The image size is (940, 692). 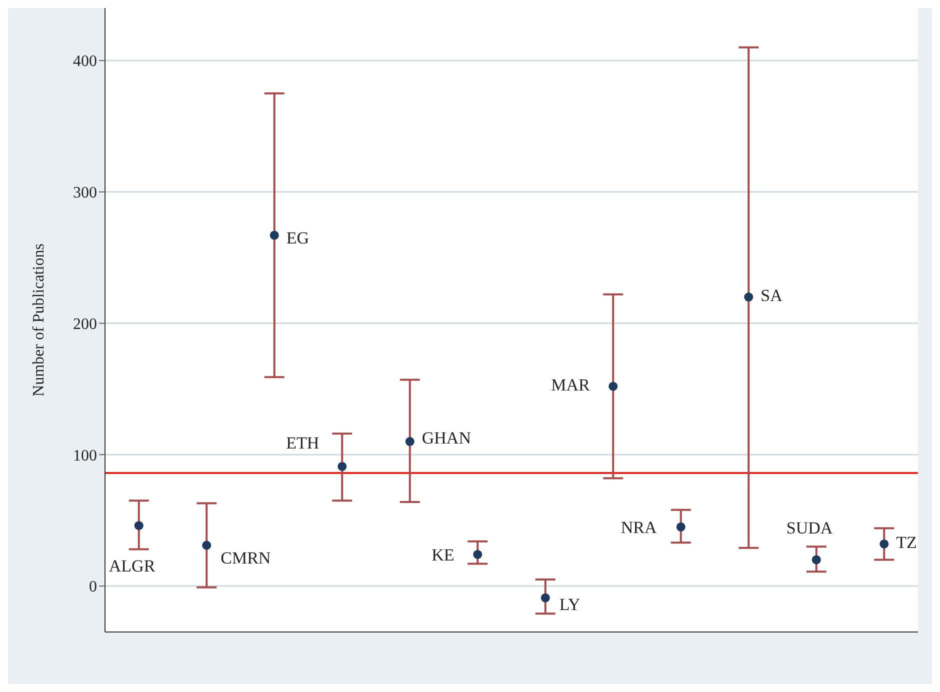 I want to click on annotation: ALGR, so click(x=132, y=566).